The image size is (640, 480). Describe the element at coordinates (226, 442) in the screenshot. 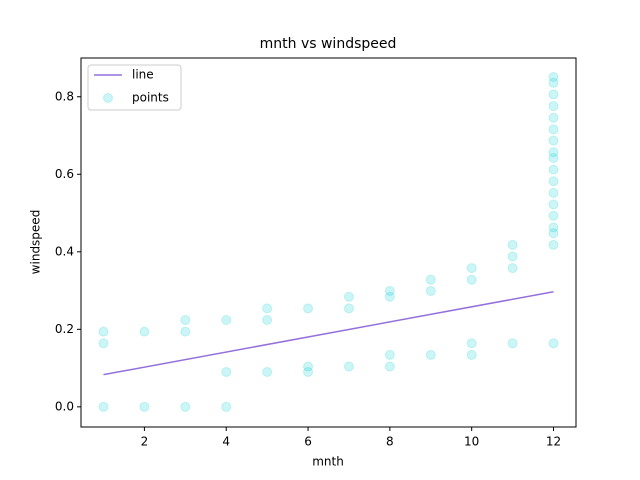

I see `x-tick-label: 4` at that location.